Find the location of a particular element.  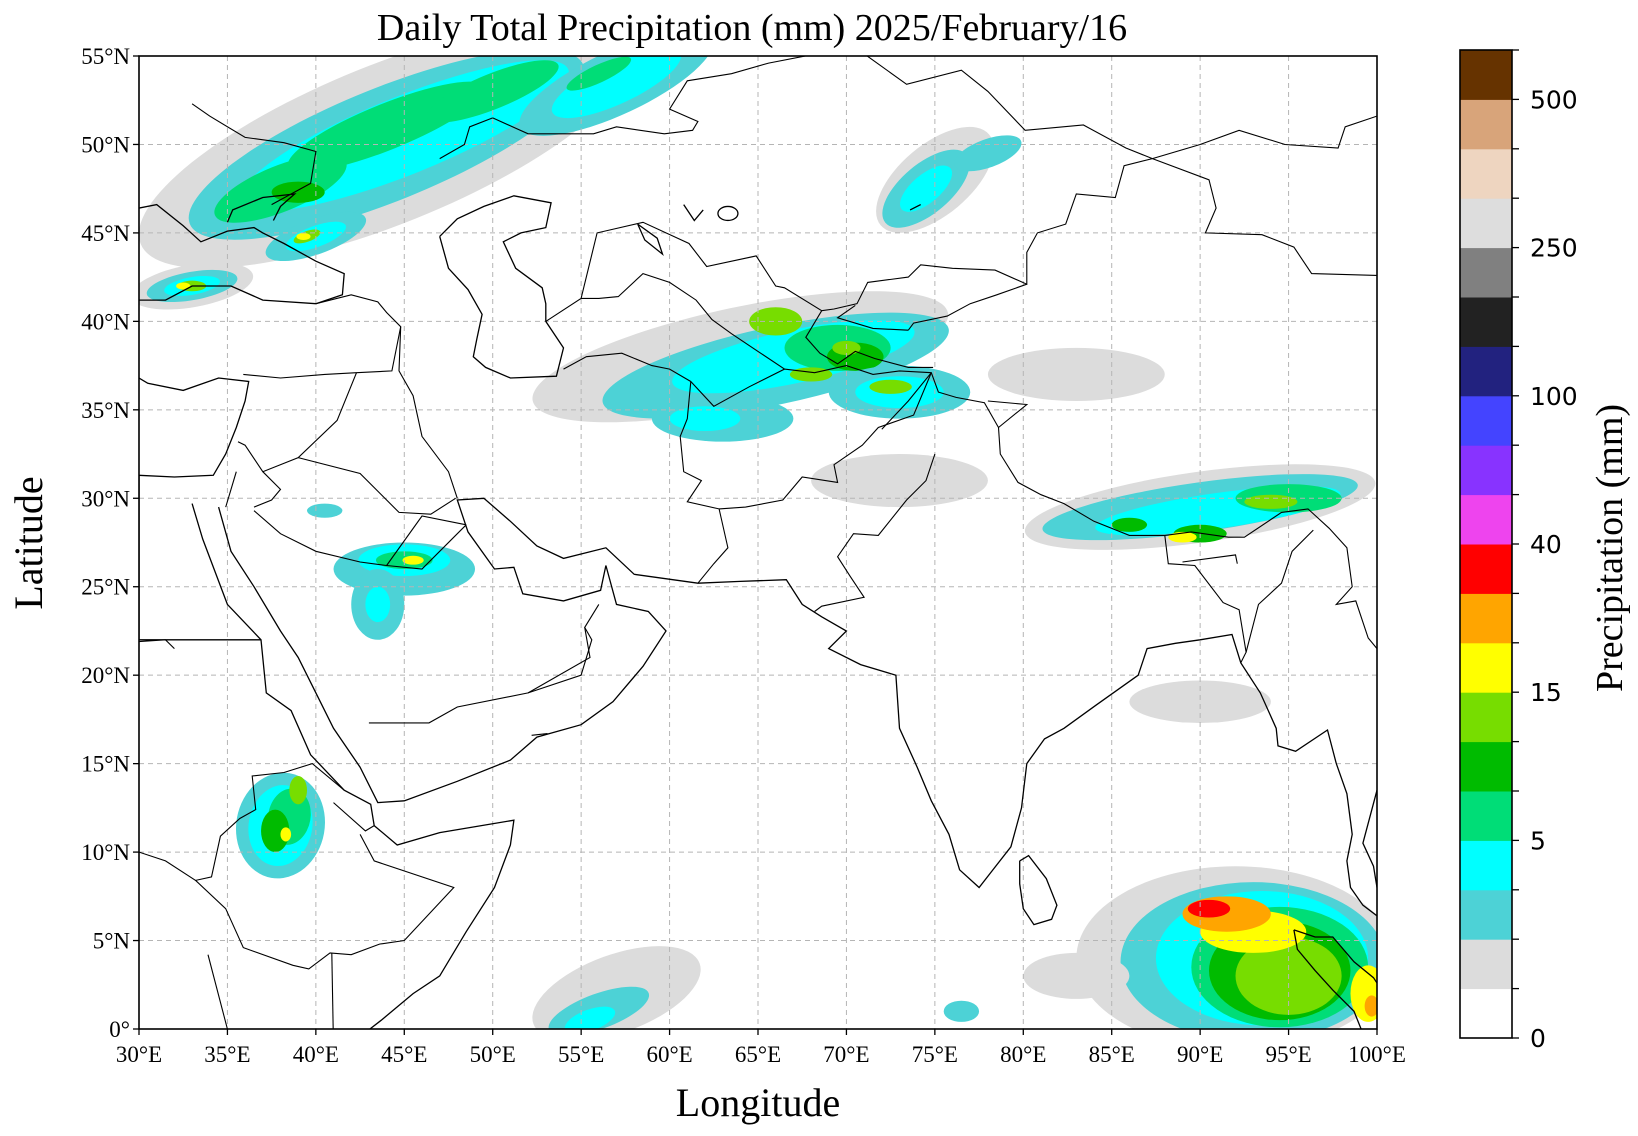

x-tick-label: 85°E is located at coordinates (1112, 1054).